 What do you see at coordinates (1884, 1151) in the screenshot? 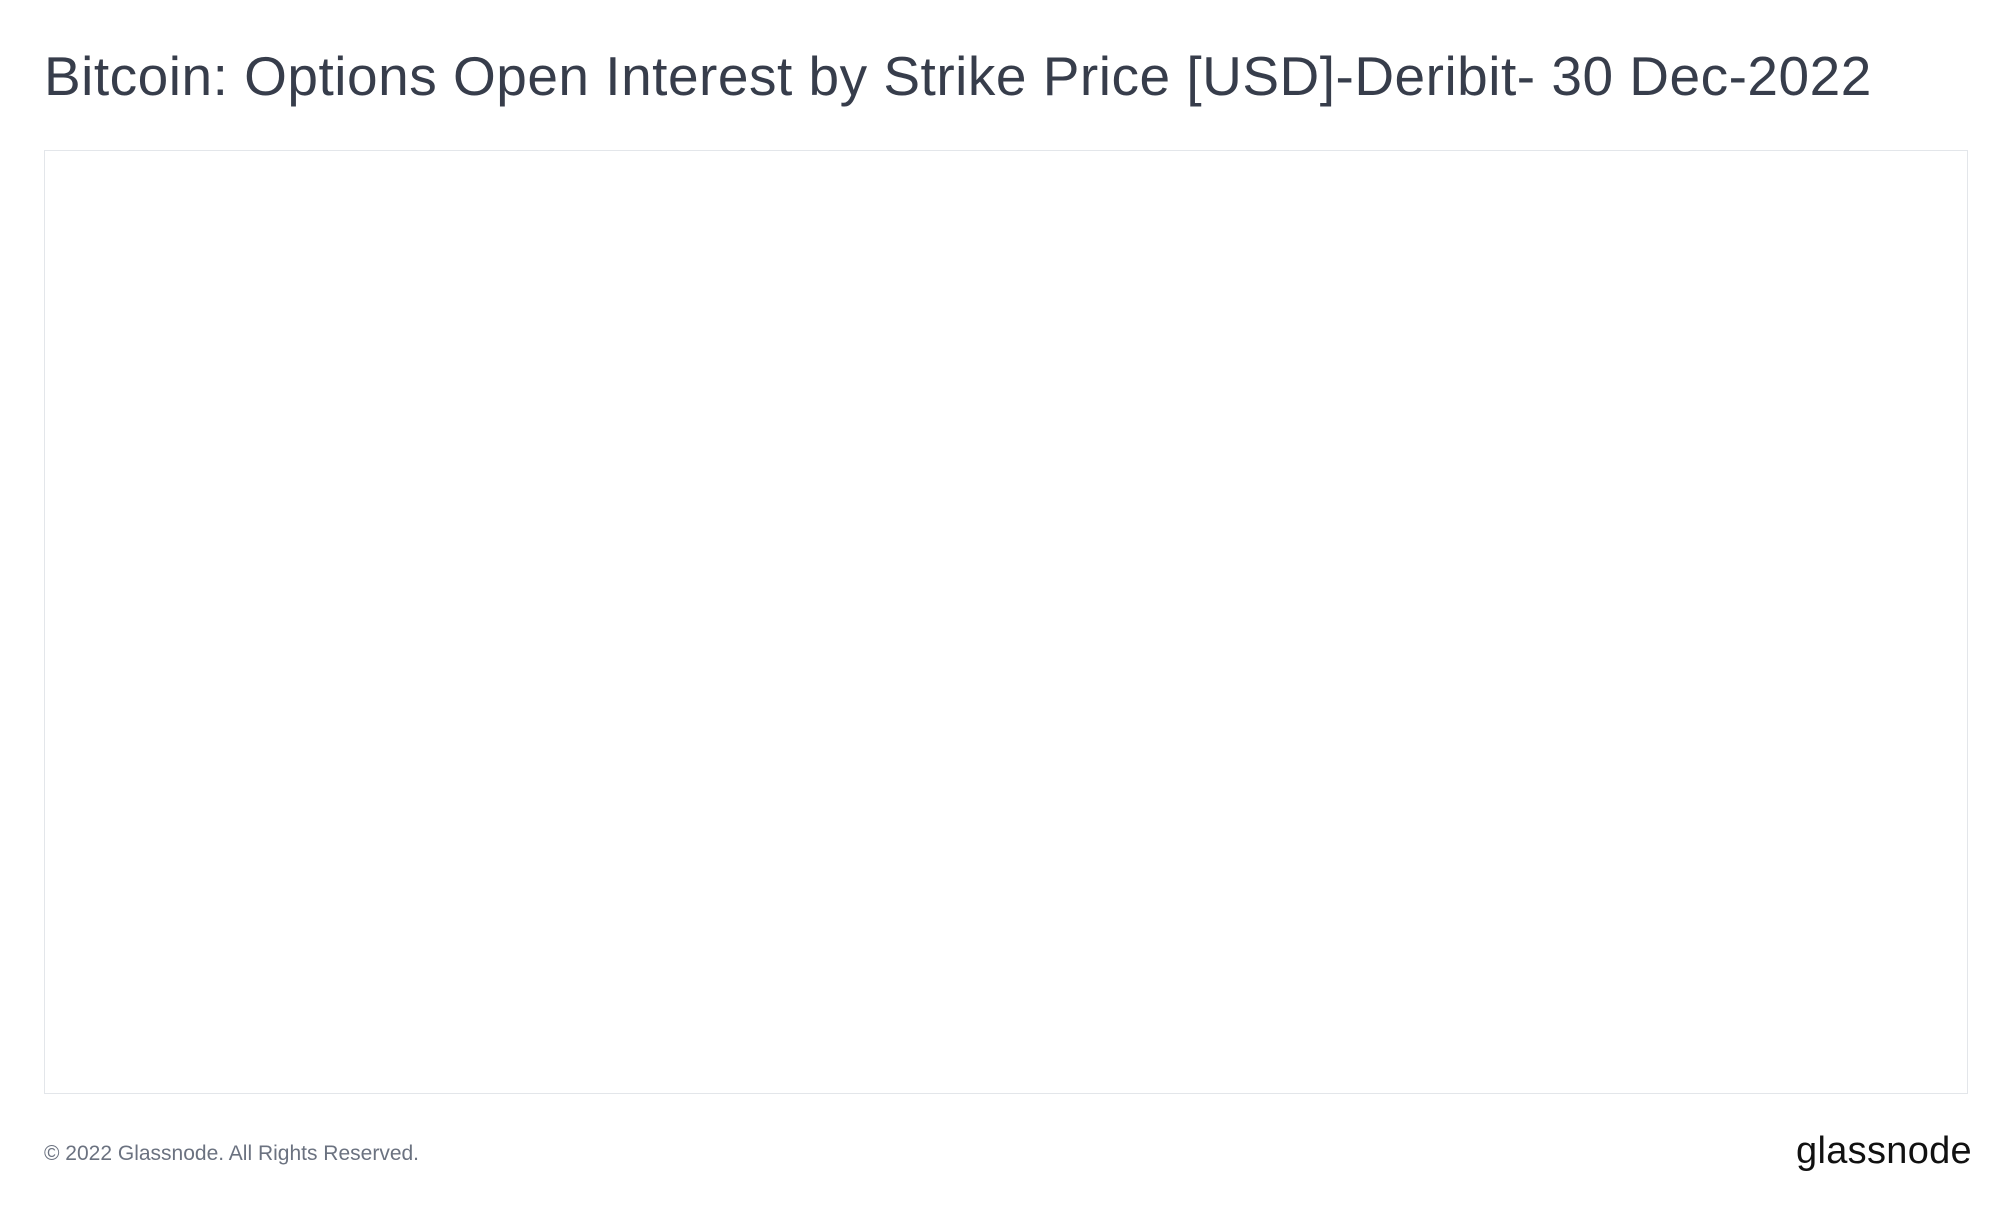
I see `glassnode-logo: glassnode` at bounding box center [1884, 1151].